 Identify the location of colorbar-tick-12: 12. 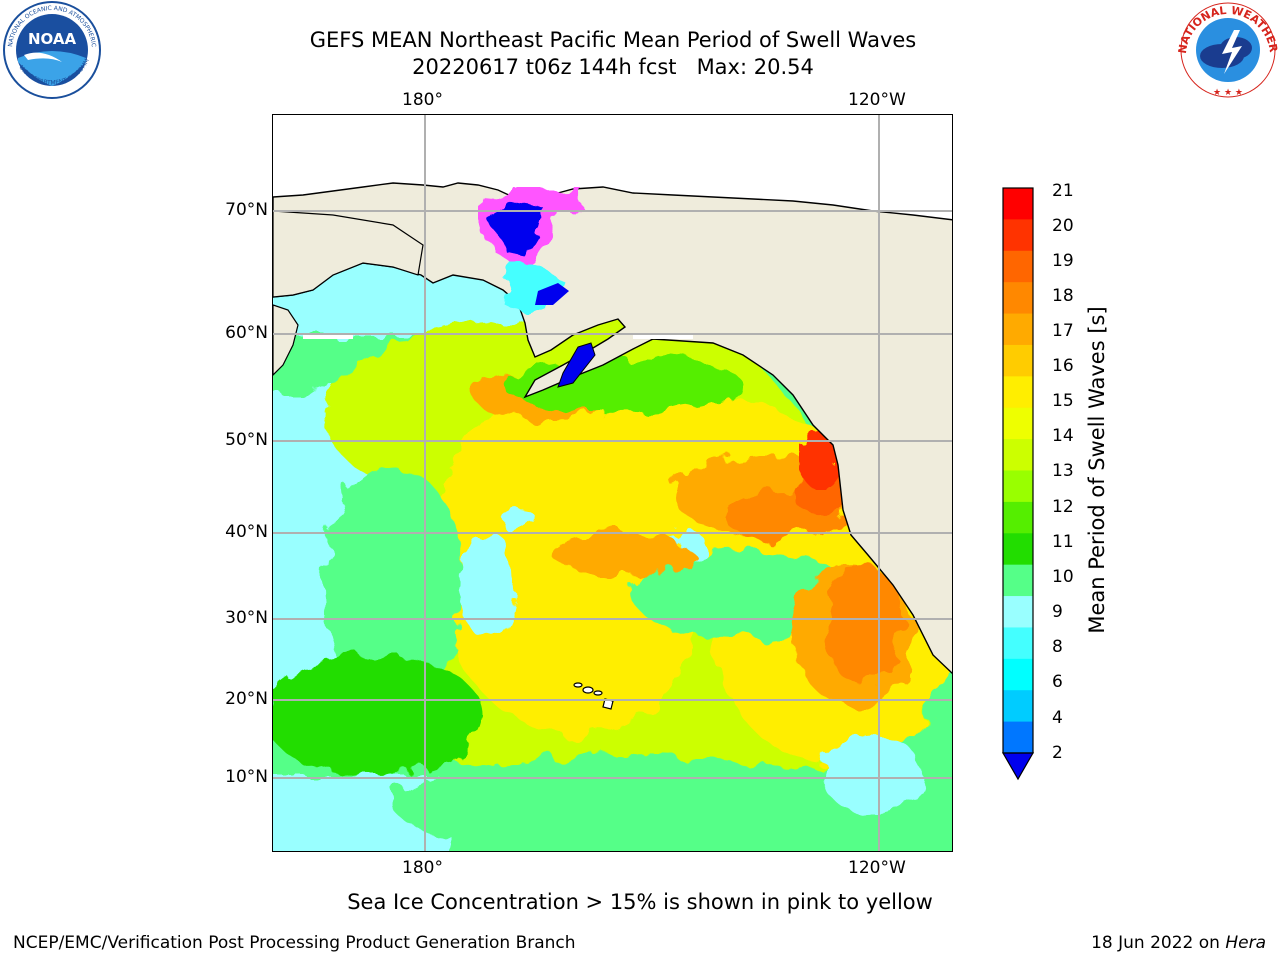
(1063, 507).